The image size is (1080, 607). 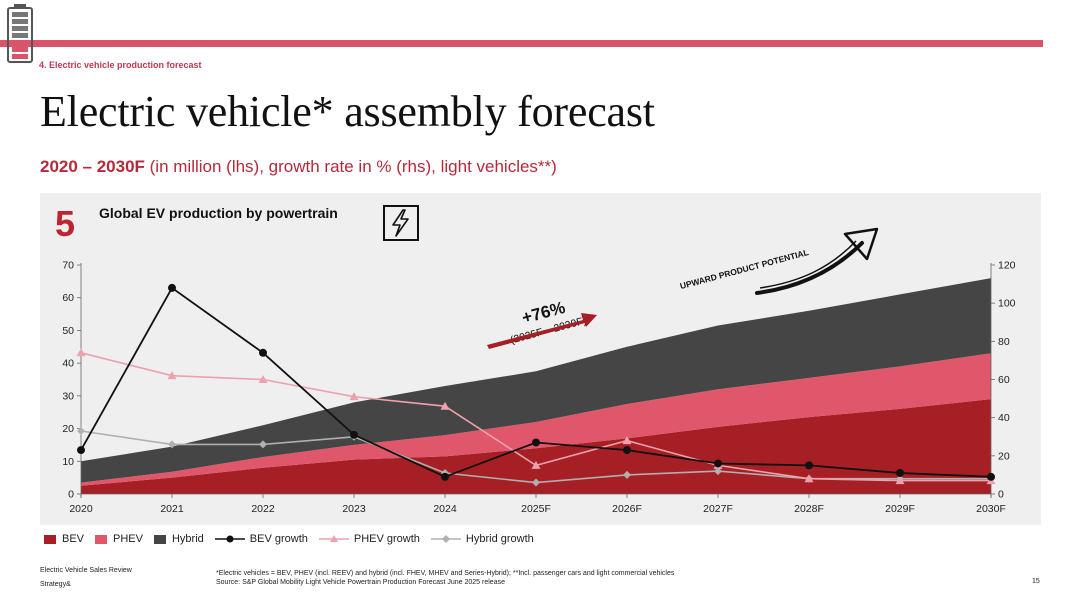 I want to click on potential-arrow-head, so click(x=861, y=244).